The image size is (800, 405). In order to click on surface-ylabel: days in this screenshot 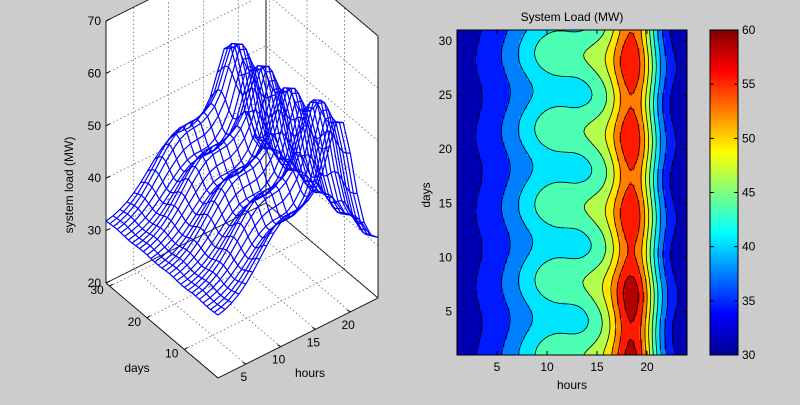, I will do `click(136, 368)`.